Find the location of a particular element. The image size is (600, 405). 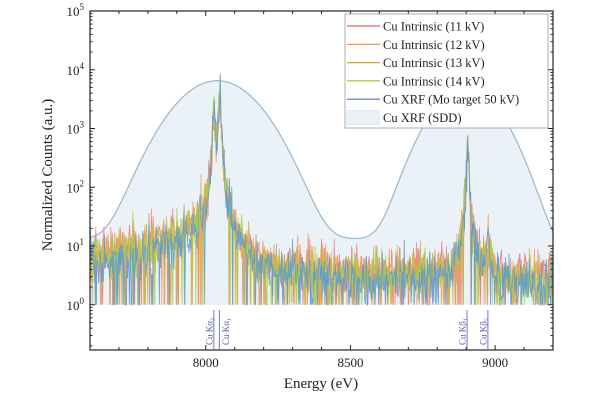

marker-label-sub: 5 is located at coordinates (487, 319).